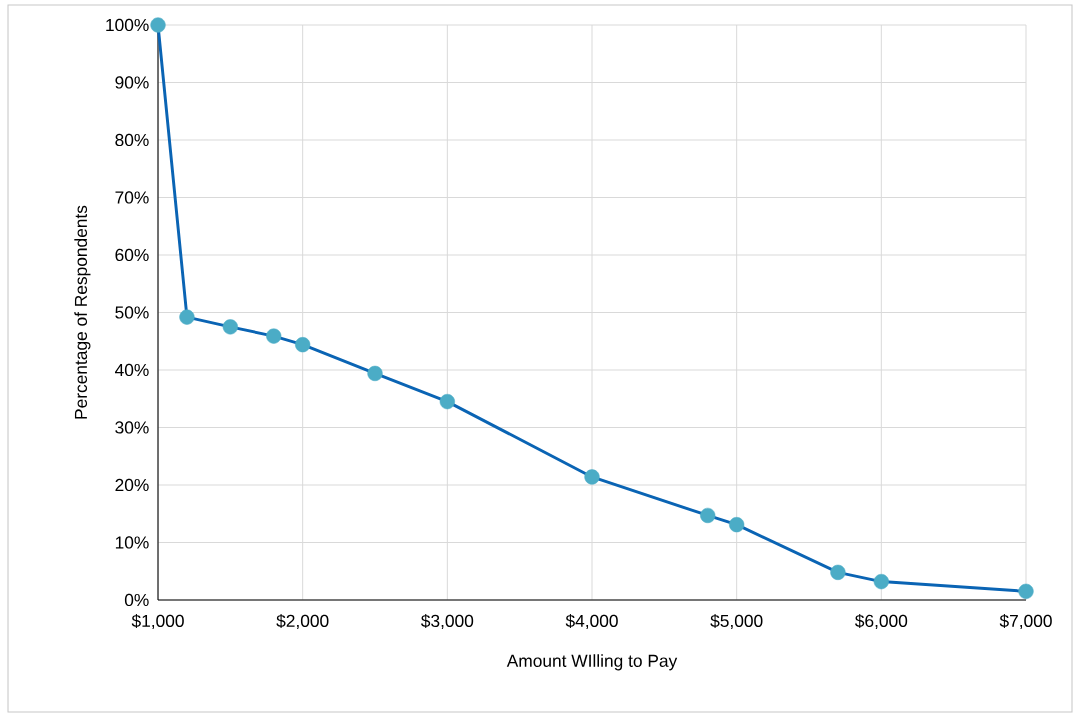  What do you see at coordinates (127, 25) in the screenshot?
I see `y-tick-label: 100%` at bounding box center [127, 25].